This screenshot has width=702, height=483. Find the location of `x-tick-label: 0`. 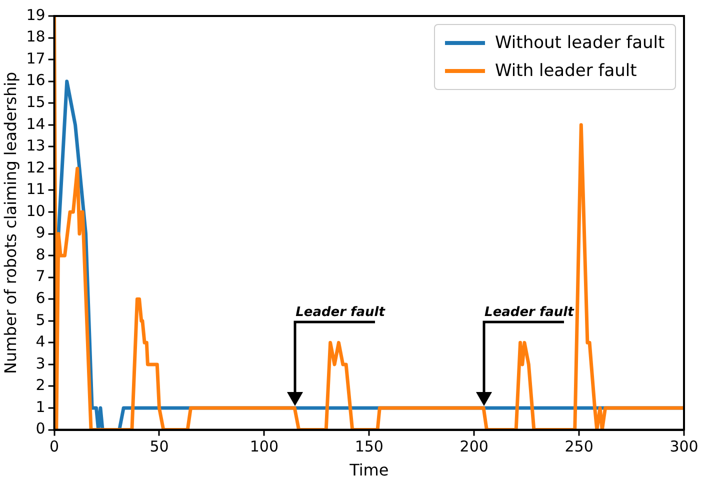

x-tick-label: 0 is located at coordinates (55, 447).